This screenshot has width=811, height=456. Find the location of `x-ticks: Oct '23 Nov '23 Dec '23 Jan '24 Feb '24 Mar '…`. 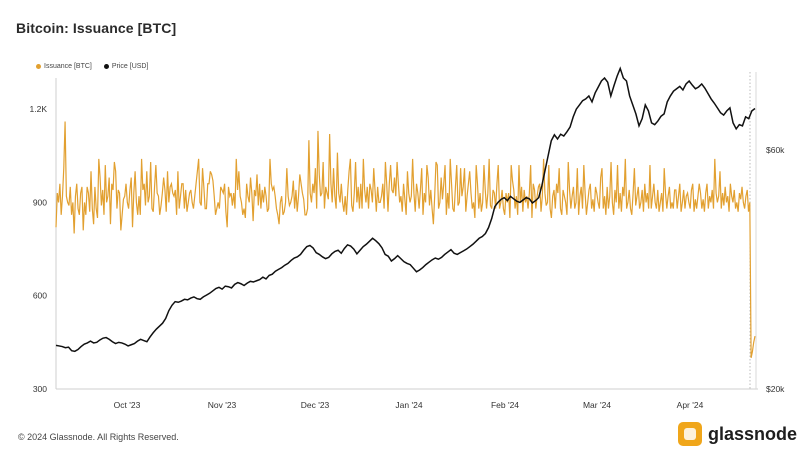

x-ticks: Oct '23 Nov '23 Dec '23 Jan '24 Feb '24 Mar '… is located at coordinates (409, 405).